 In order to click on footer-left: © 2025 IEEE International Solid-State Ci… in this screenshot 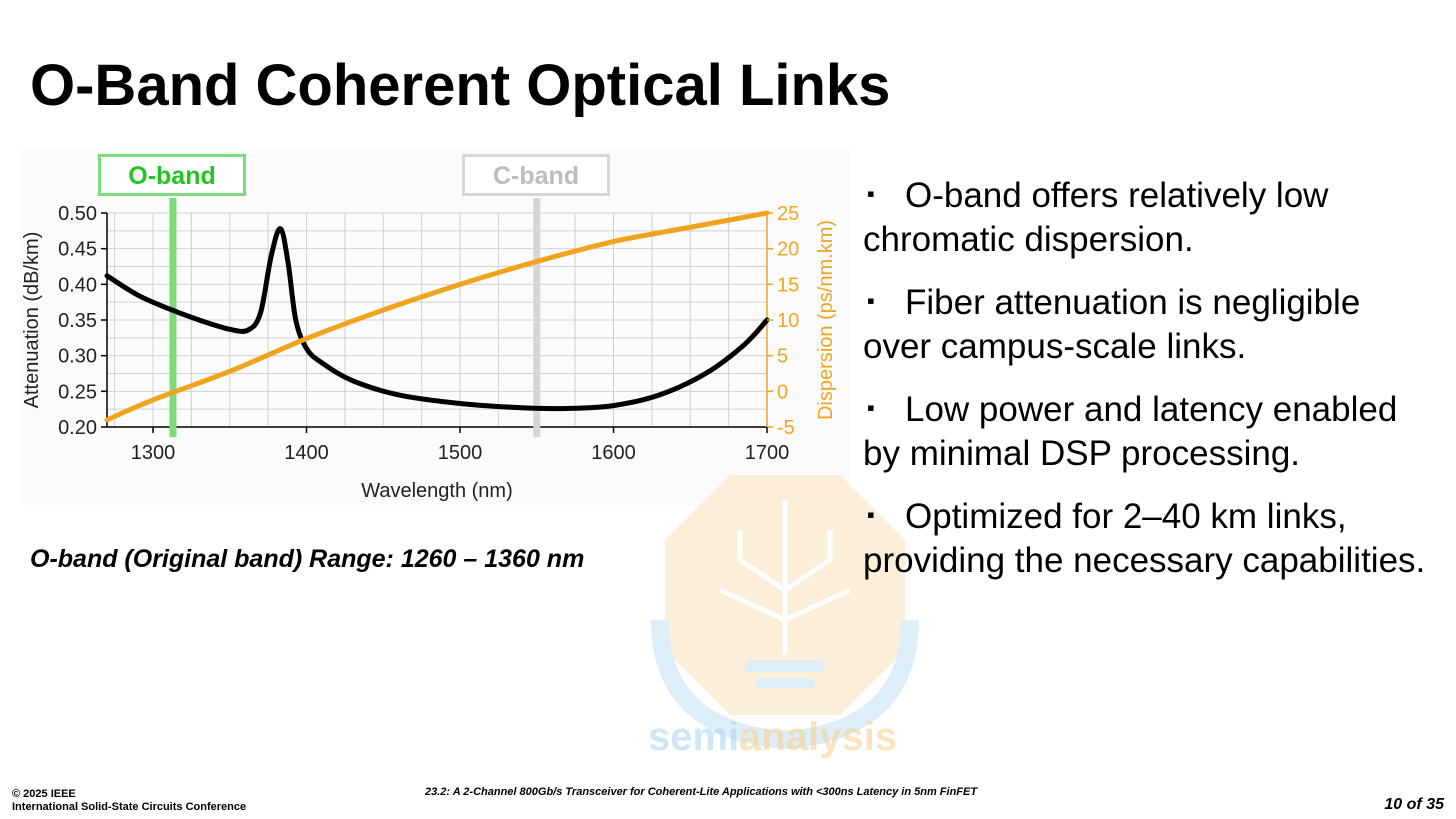, I will do `click(129, 801)`.